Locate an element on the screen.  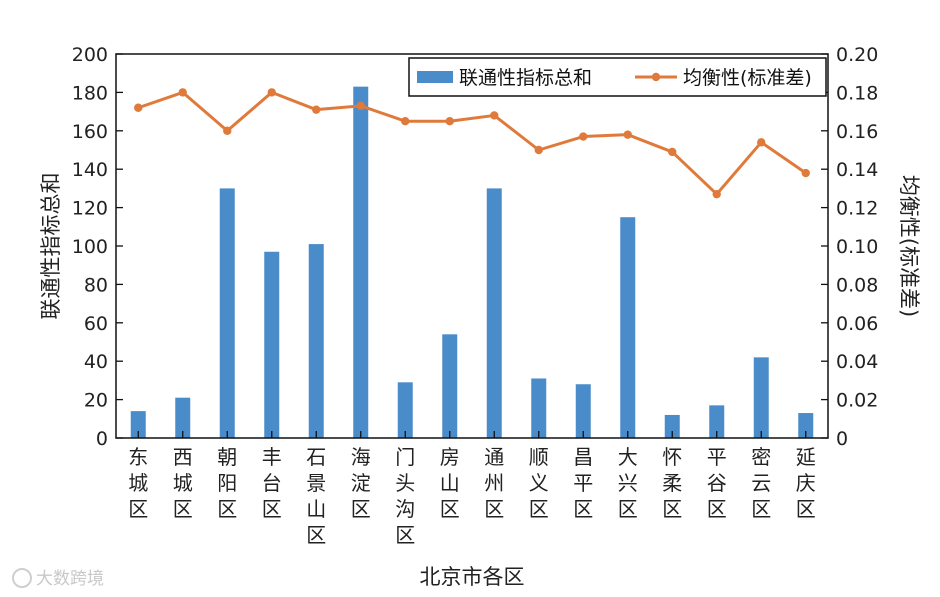
category-label: 平谷区 is located at coordinates (717, 483).